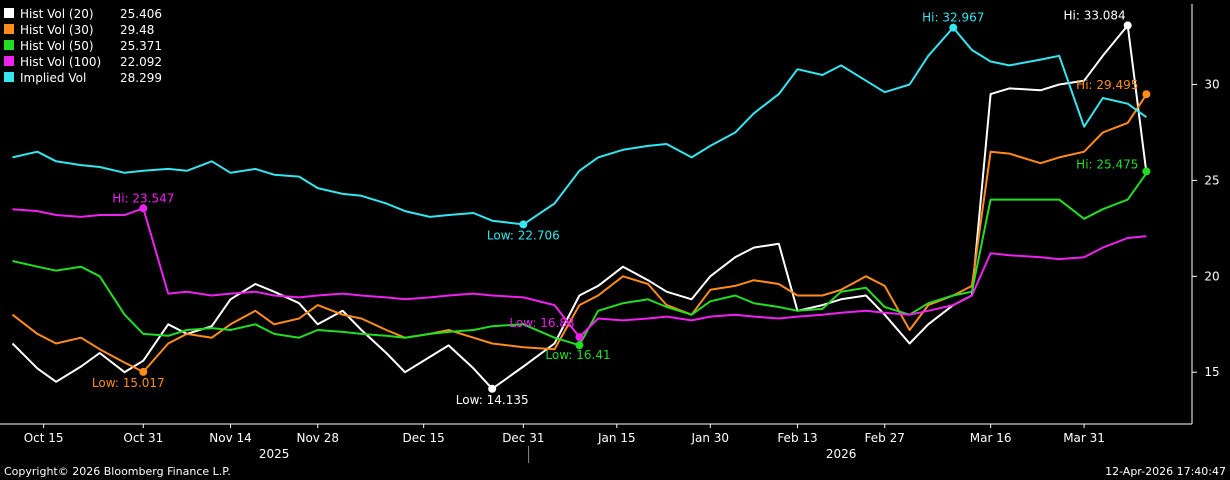  I want to click on annotation-label: Hi: 23.547, so click(143, 198).